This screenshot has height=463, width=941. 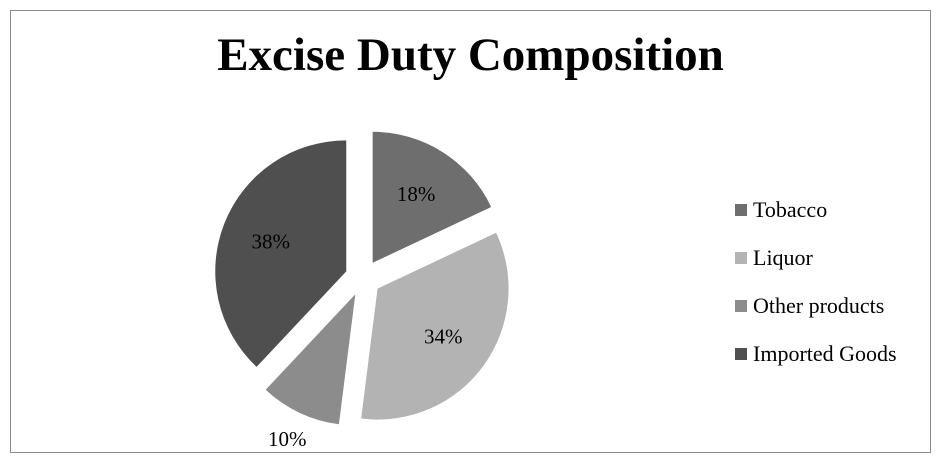 I want to click on legend-swatch-tobacco, so click(x=741, y=209).